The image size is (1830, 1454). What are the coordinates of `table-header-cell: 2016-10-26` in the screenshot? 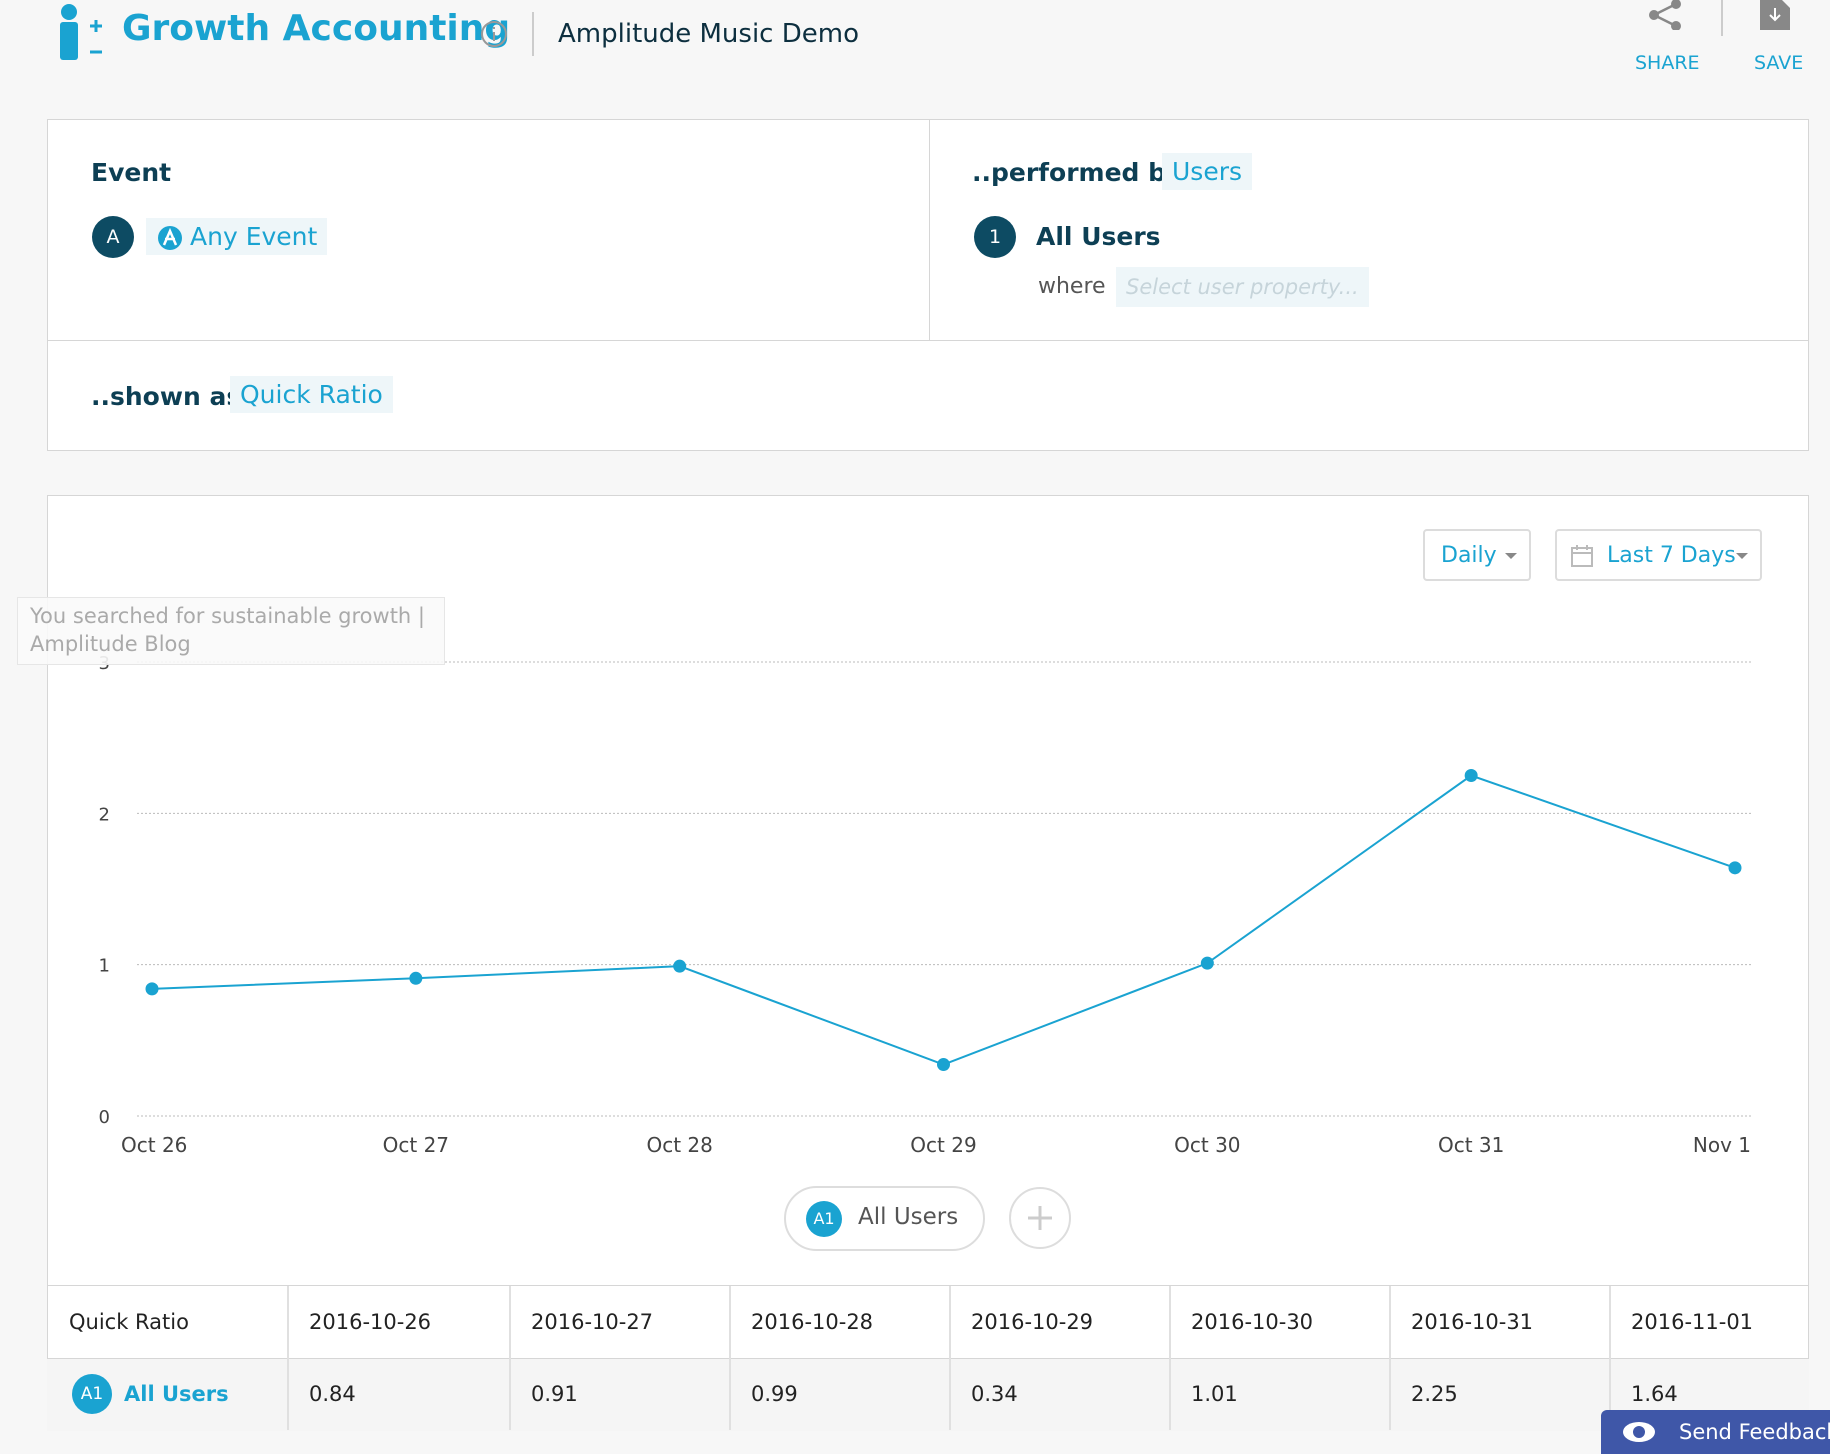 It's located at (370, 1322).